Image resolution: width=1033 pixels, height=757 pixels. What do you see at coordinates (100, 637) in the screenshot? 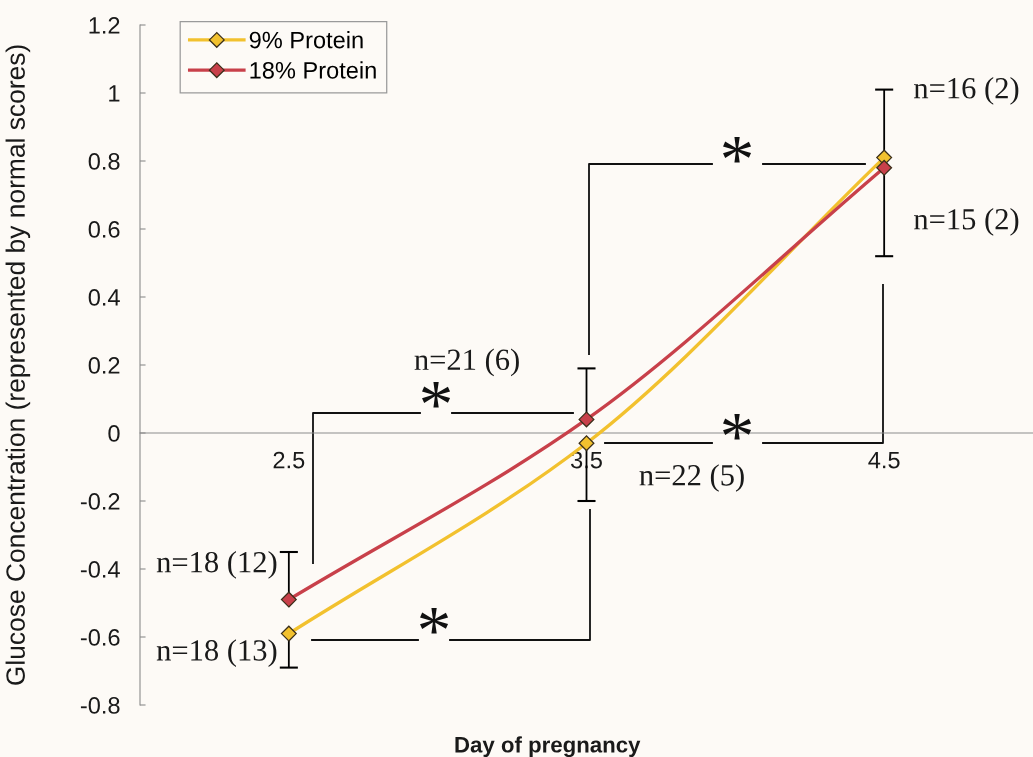
I see `y-tick-label: -0.6` at bounding box center [100, 637].